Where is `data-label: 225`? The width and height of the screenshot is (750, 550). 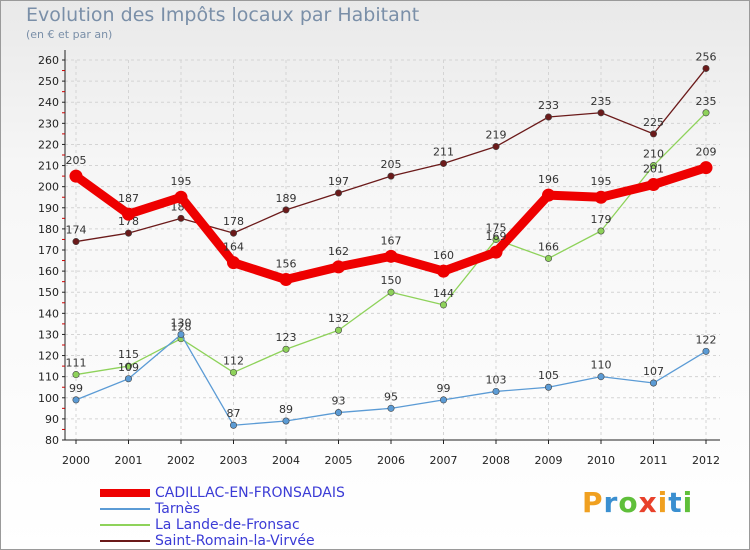 data-label: 225 is located at coordinates (653, 122).